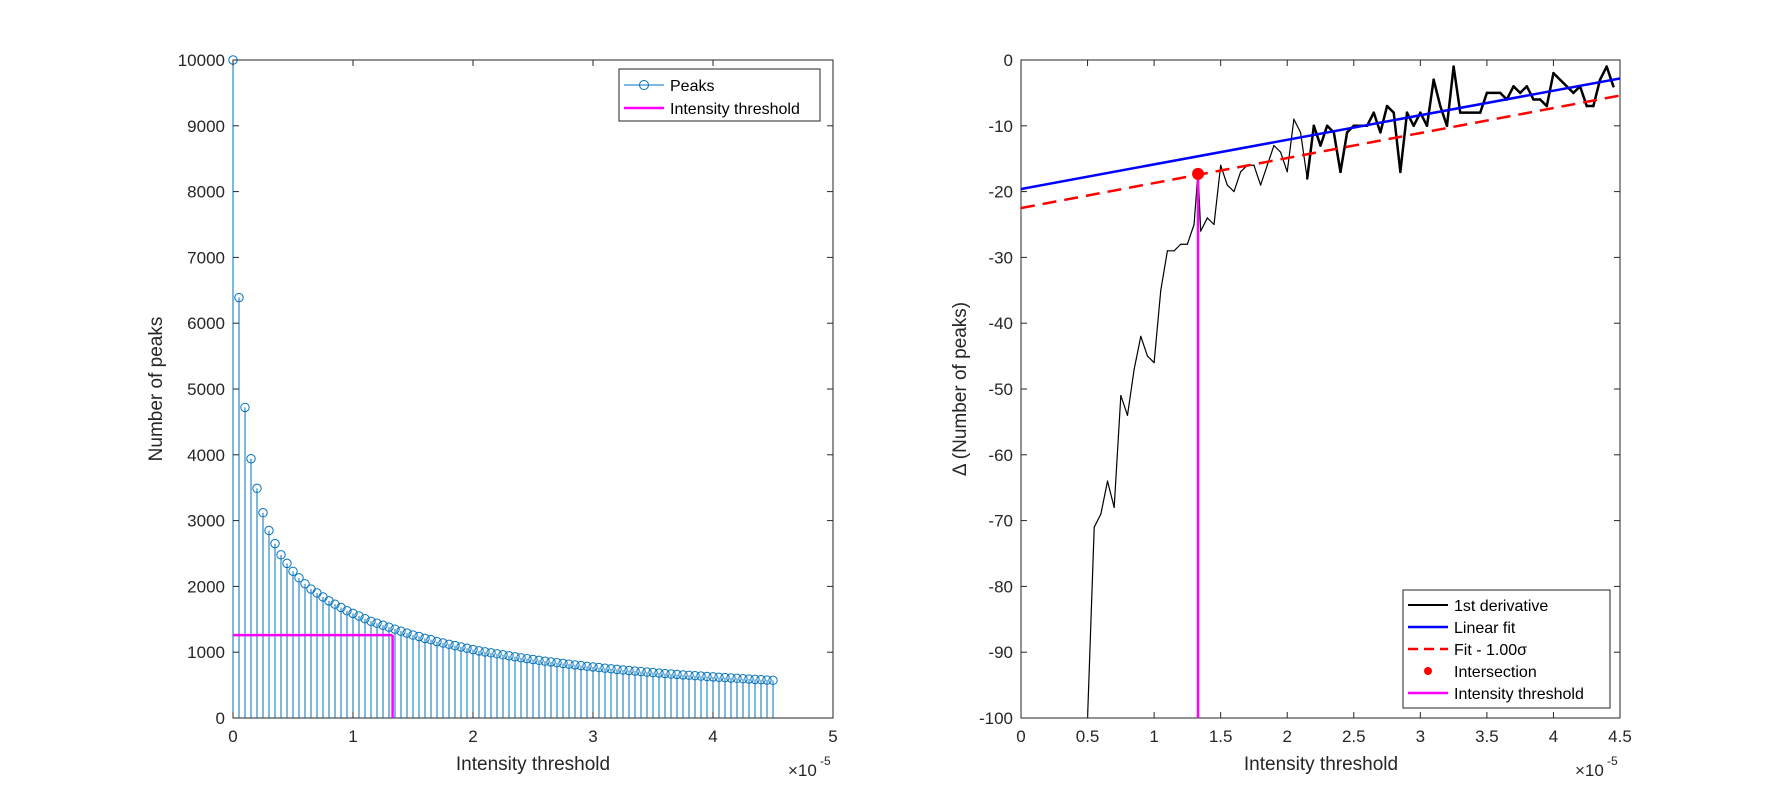 The image size is (1778, 805). Describe the element at coordinates (1596, 767) in the screenshot. I see `right-x-exponent: ×10 -5` at that location.